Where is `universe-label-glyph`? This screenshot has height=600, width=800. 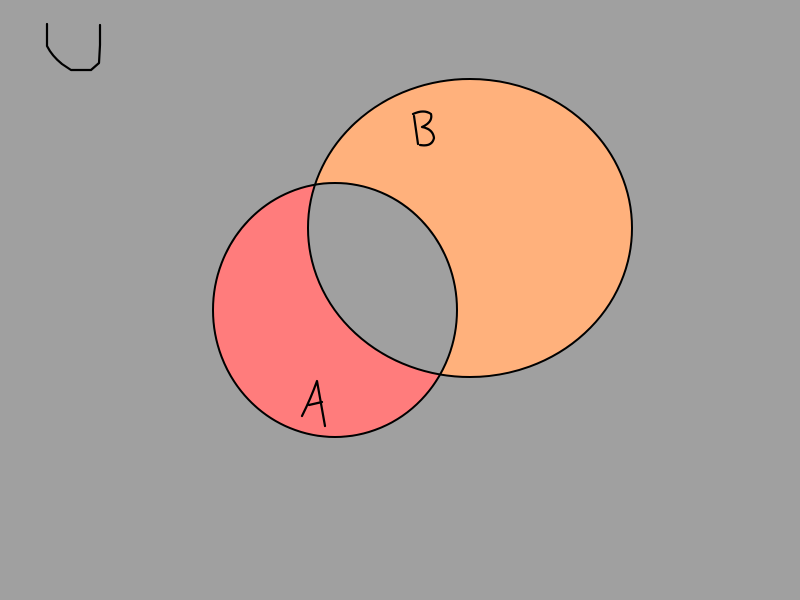 universe-label-glyph is located at coordinates (73, 47).